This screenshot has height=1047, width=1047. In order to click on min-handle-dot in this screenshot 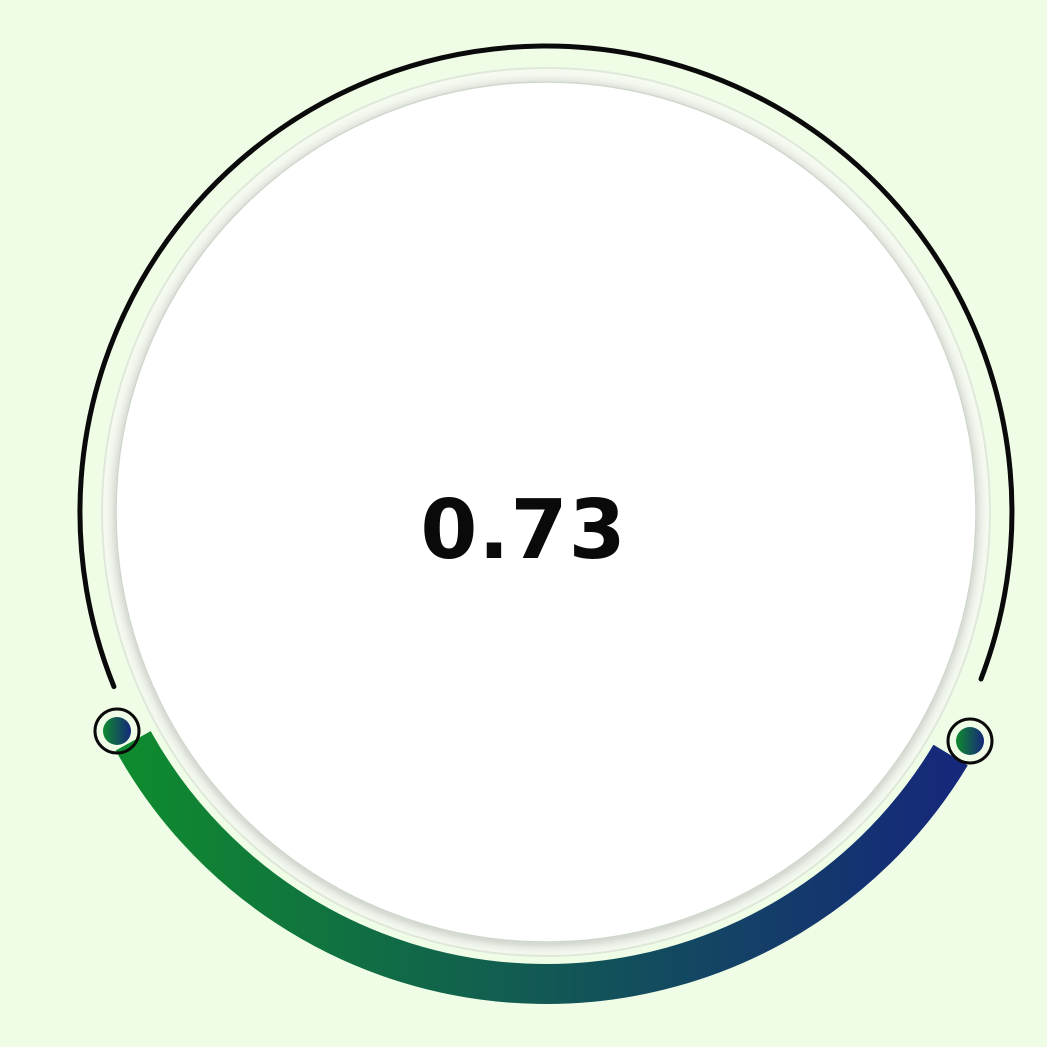, I will do `click(117, 731)`.